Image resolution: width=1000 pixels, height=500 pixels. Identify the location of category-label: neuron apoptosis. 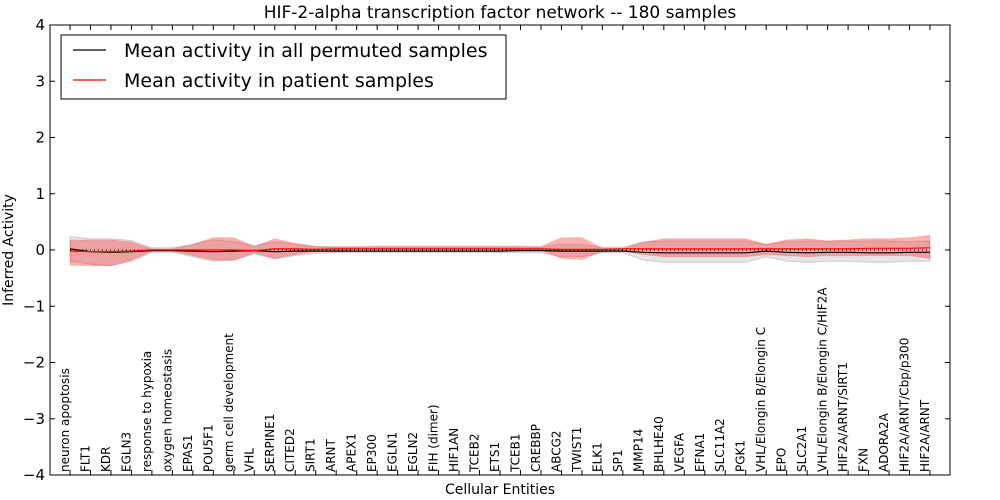
(65, 420).